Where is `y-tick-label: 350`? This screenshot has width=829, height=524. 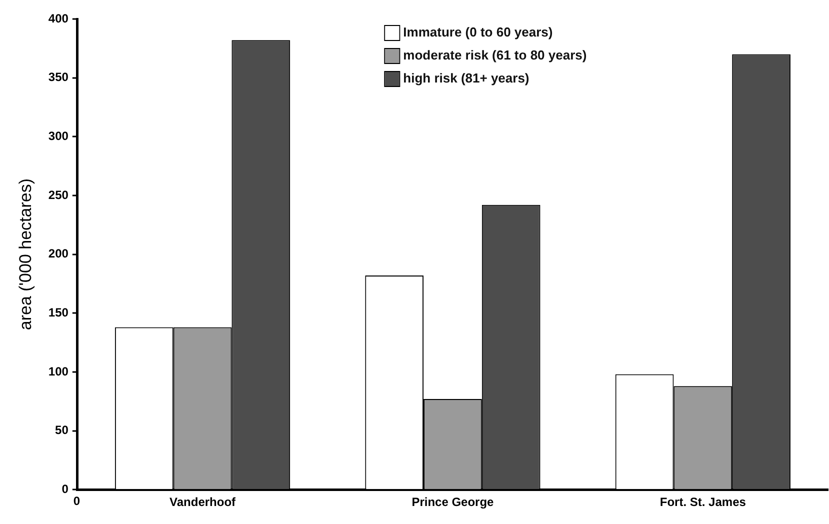
y-tick-label: 350 is located at coordinates (58, 77).